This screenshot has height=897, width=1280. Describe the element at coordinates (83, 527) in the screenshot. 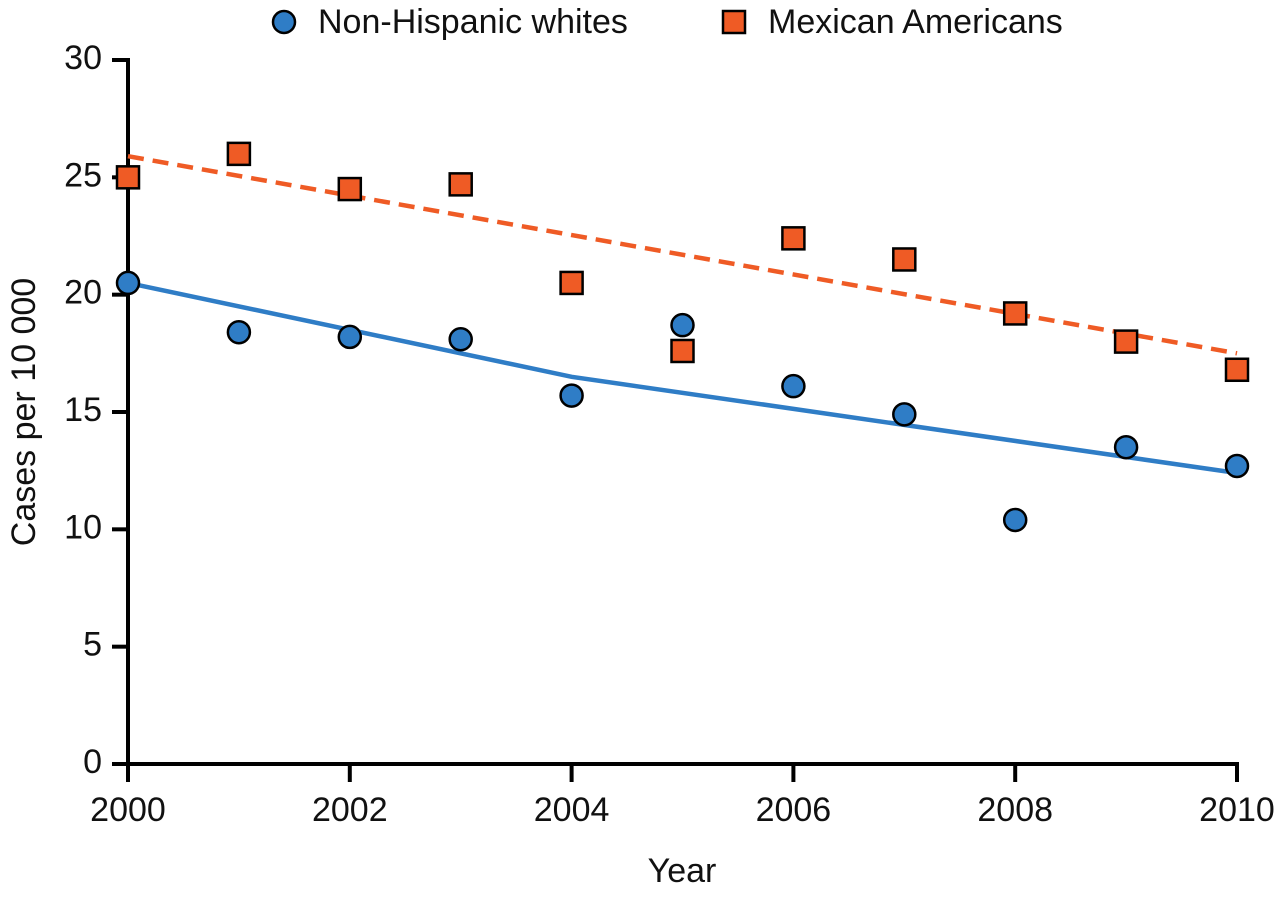

I see `y-tick-label: 10` at that location.